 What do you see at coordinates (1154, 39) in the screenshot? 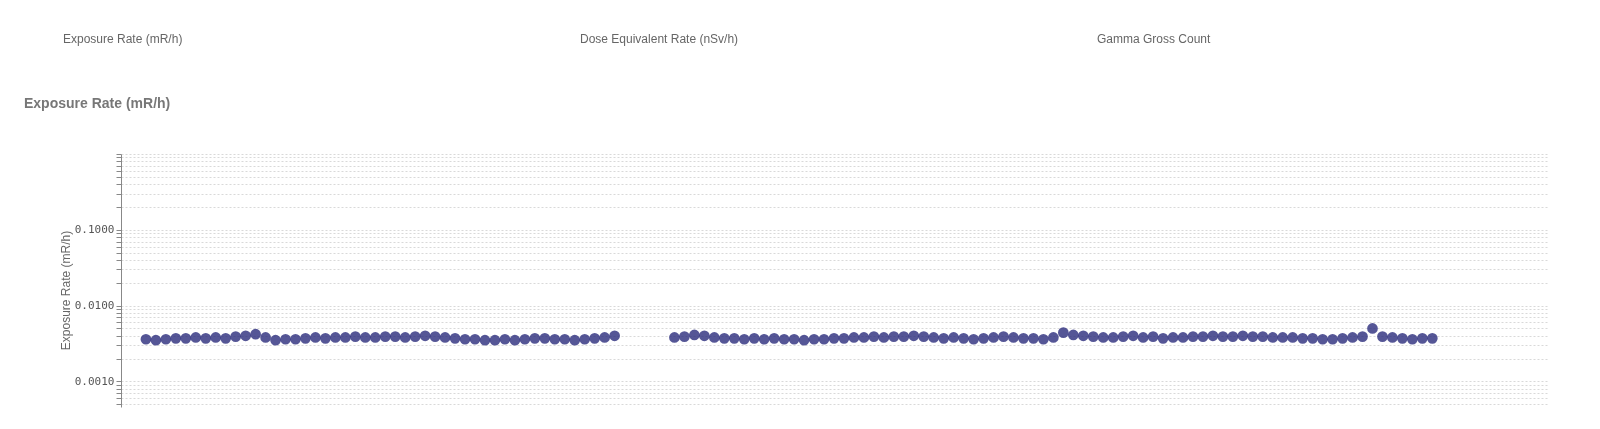
I see `text: Gamma Gross Count` at bounding box center [1154, 39].